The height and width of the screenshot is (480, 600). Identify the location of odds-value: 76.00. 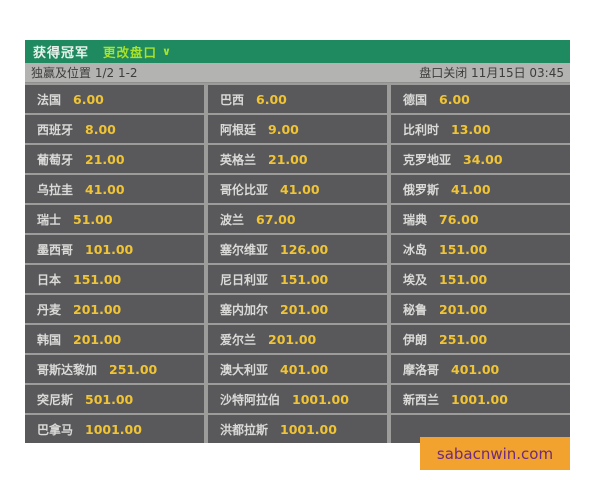
(459, 219).